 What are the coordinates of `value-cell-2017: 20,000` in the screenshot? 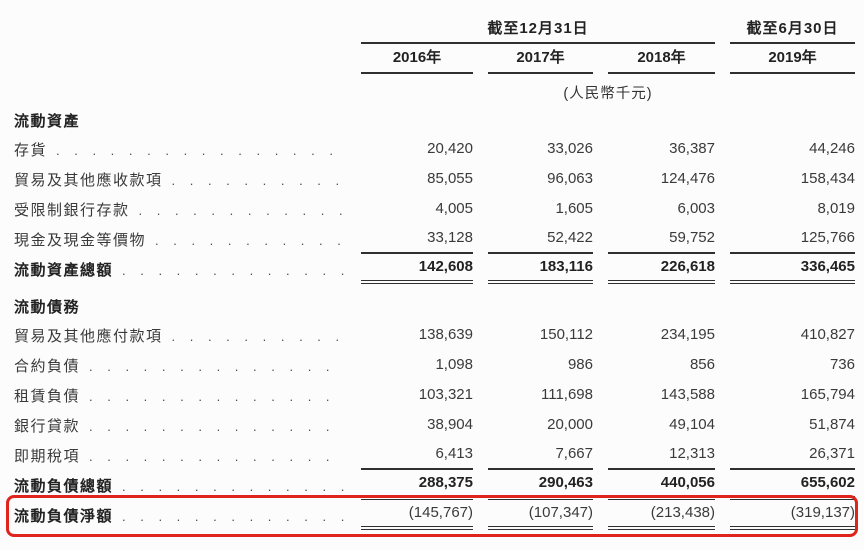 It's located at (570, 424).